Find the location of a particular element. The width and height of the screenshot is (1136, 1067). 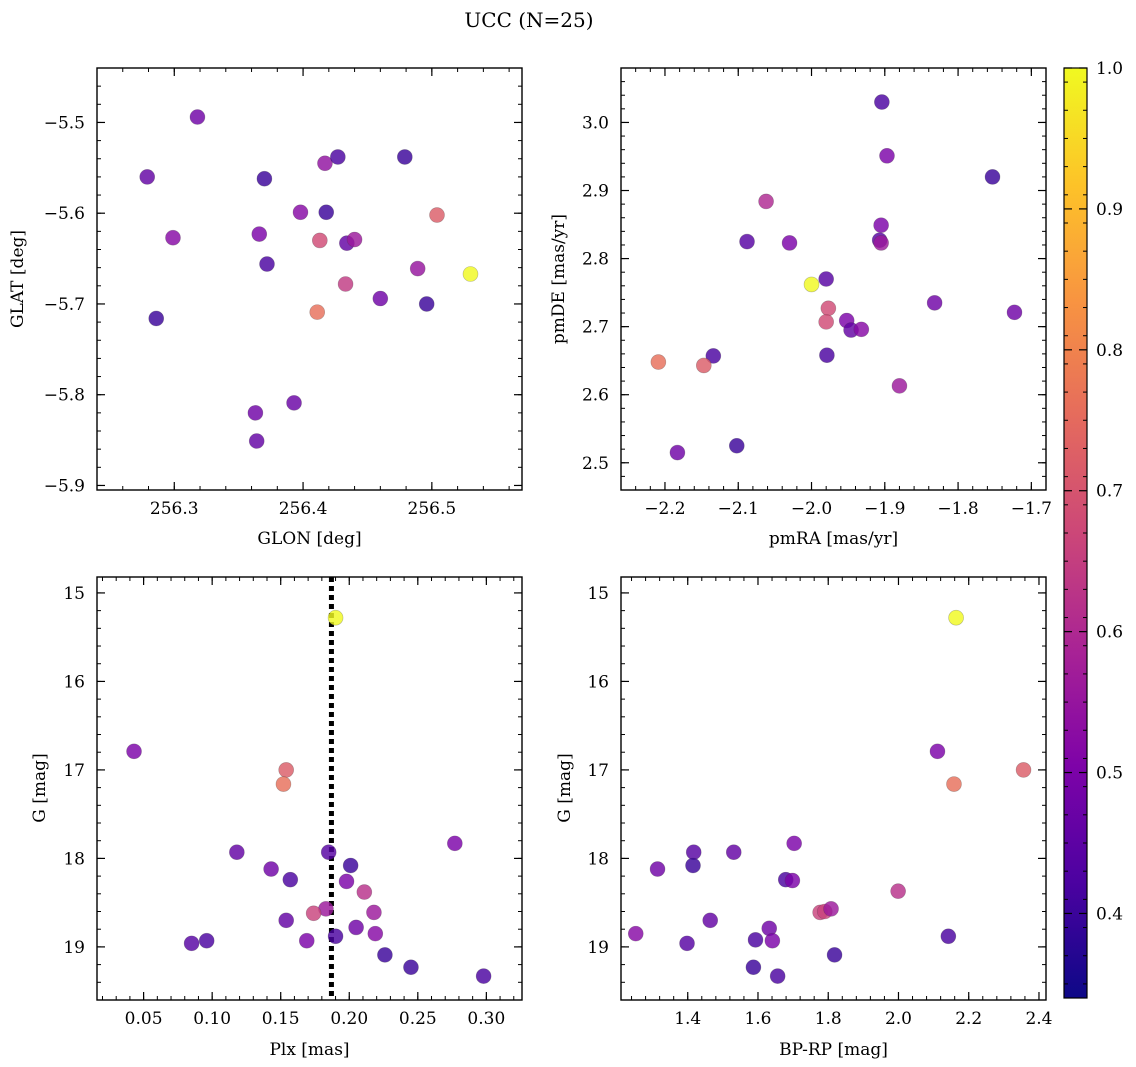

panel-pm-ytick-label: 2.7 is located at coordinates (595, 328).